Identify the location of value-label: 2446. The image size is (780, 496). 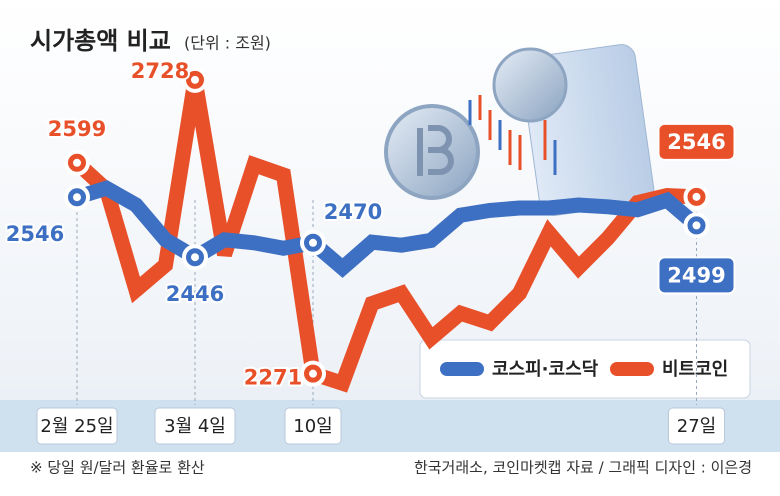
(195, 294).